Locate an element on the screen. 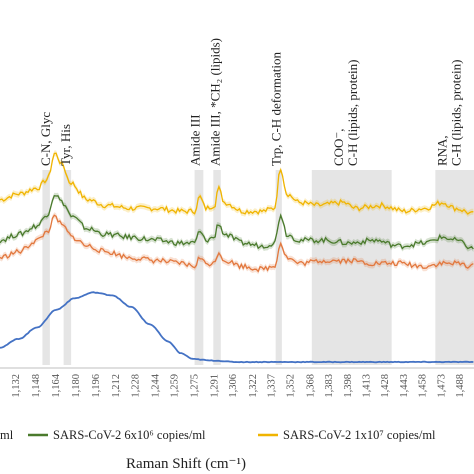 Image resolution: width=474 pixels, height=474 pixels. x-tick-2: 1,164 is located at coordinates (56, 385).